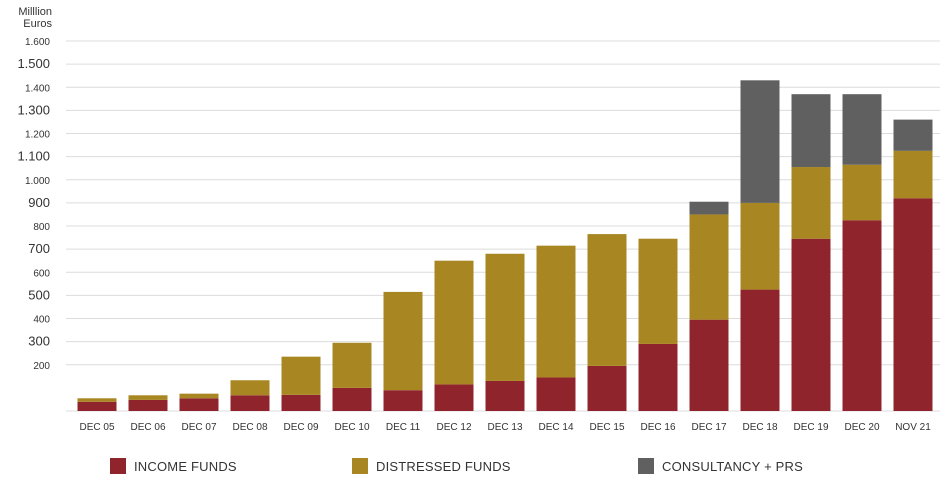  I want to click on y-tick-label: 600, so click(41, 273).